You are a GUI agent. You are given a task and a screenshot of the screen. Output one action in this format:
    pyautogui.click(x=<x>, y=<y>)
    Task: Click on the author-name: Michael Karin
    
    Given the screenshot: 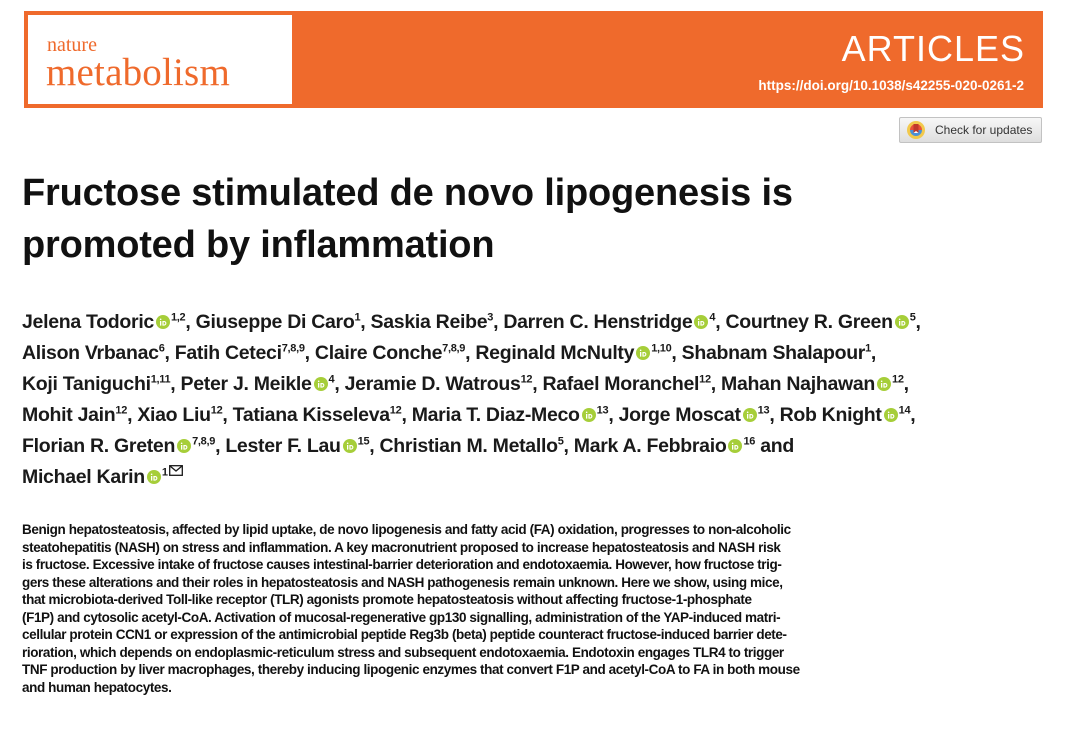 What is the action you would take?
    pyautogui.click(x=83, y=477)
    